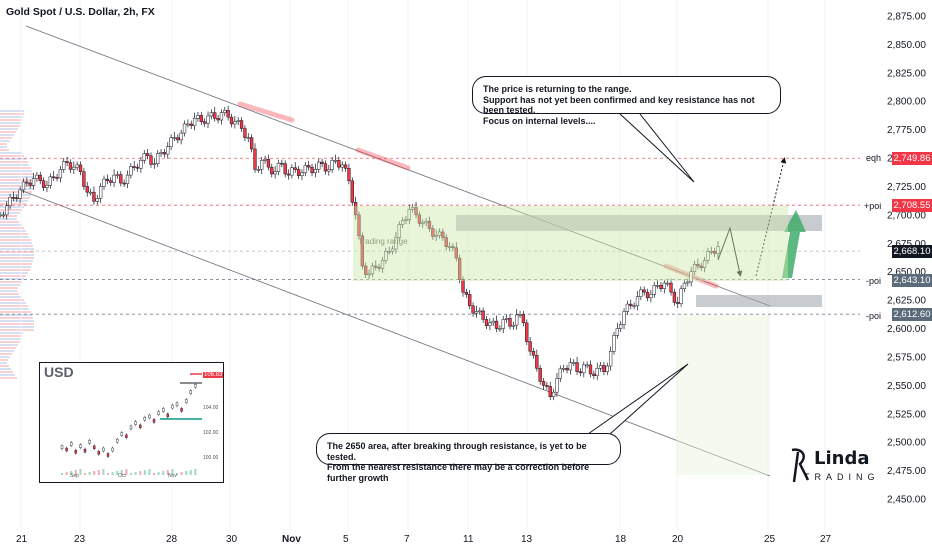 Image resolution: width=932 pixels, height=550 pixels. What do you see at coordinates (74, 476) in the screenshot?
I see `inset-x-sep: Sep` at bounding box center [74, 476].